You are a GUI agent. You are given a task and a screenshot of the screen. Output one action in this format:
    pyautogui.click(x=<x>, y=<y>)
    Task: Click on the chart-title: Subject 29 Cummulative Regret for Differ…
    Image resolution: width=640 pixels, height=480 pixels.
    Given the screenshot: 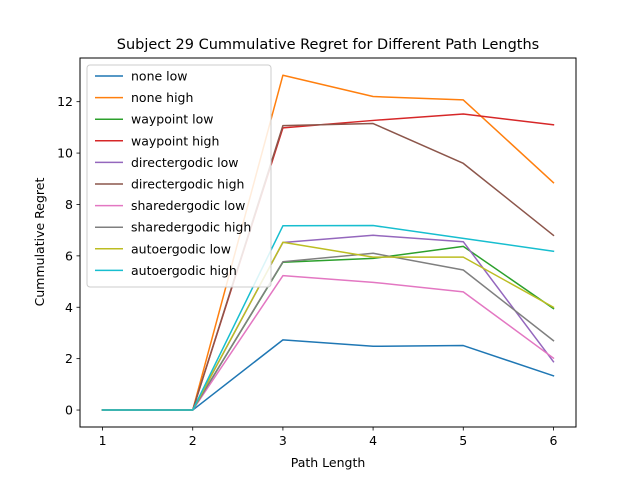 What is the action you would take?
    pyautogui.click(x=328, y=45)
    